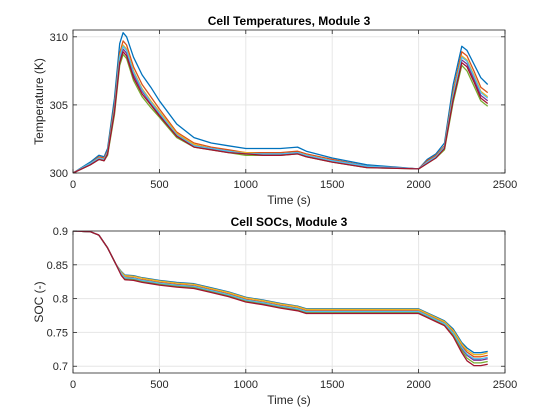  What do you see at coordinates (289, 21) in the screenshot?
I see `temperature-title: Cell Temperatures, Module 3` at bounding box center [289, 21].